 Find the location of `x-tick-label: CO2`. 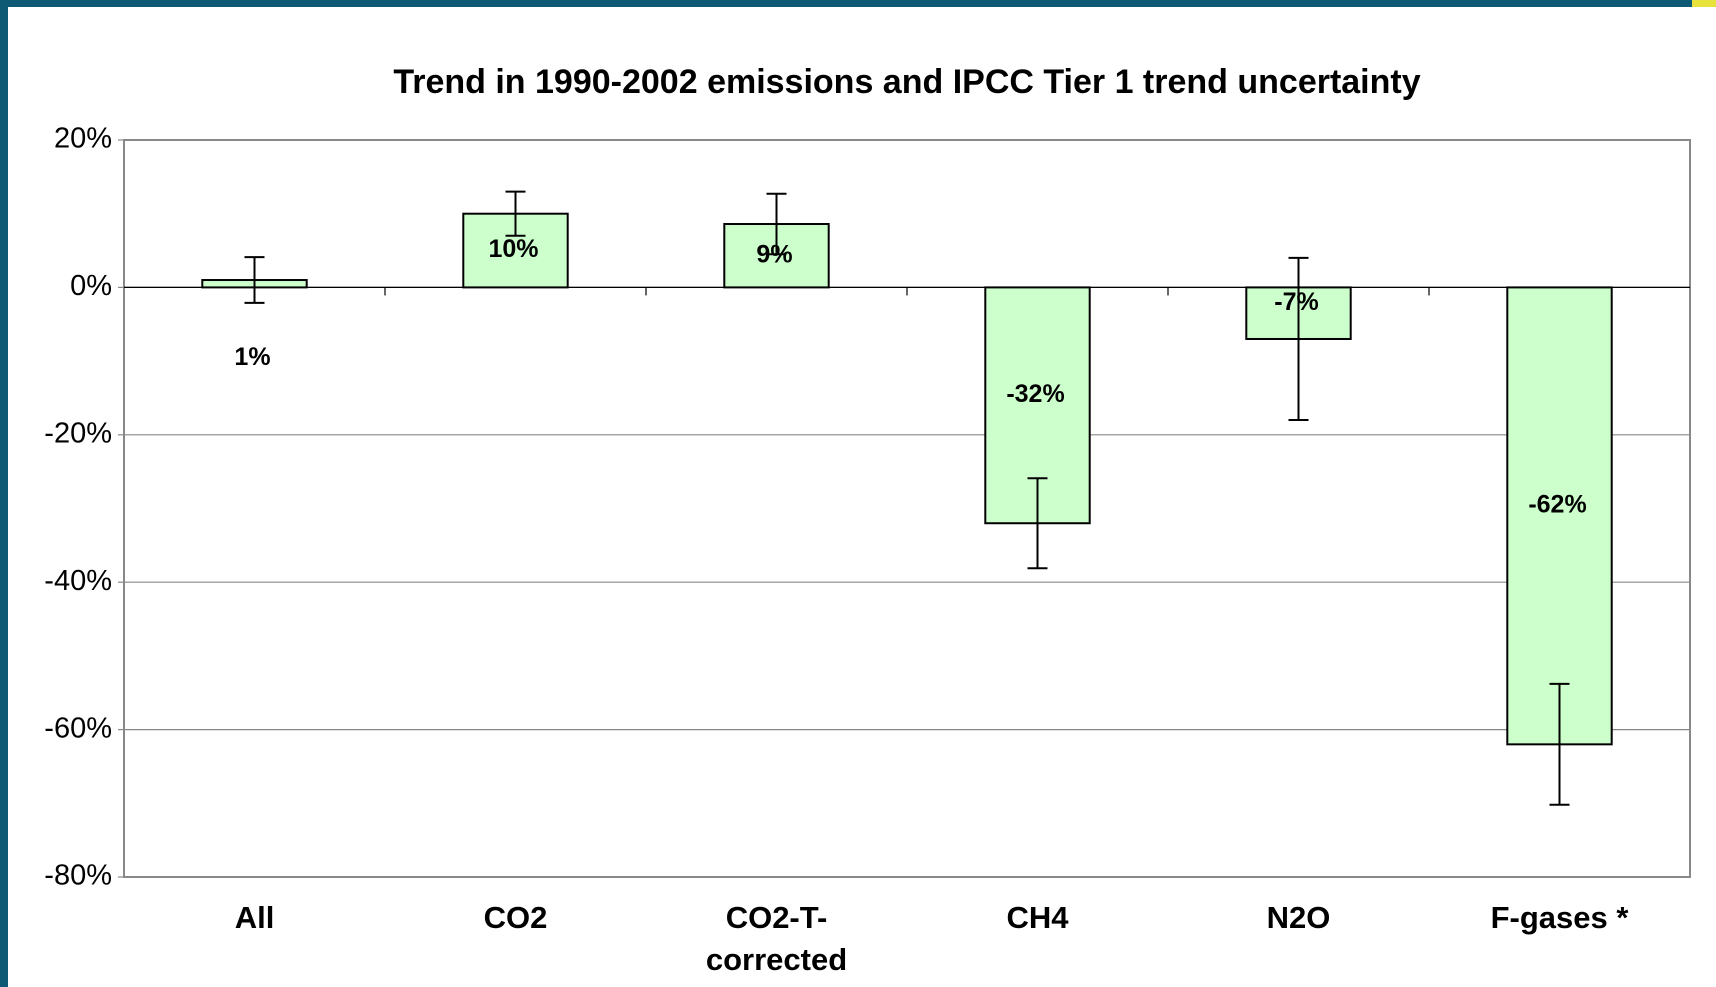

x-tick-label: CO2 is located at coordinates (515, 917).